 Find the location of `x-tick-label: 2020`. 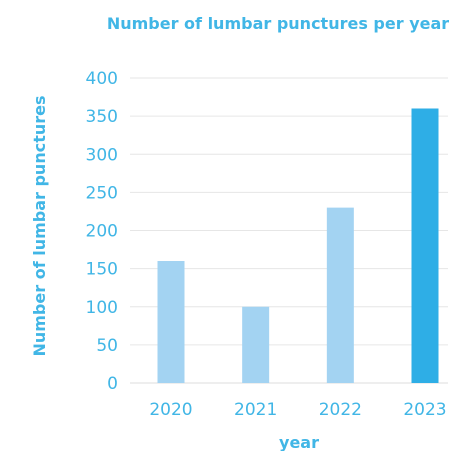

x-tick-label: 2020 is located at coordinates (170, 410).